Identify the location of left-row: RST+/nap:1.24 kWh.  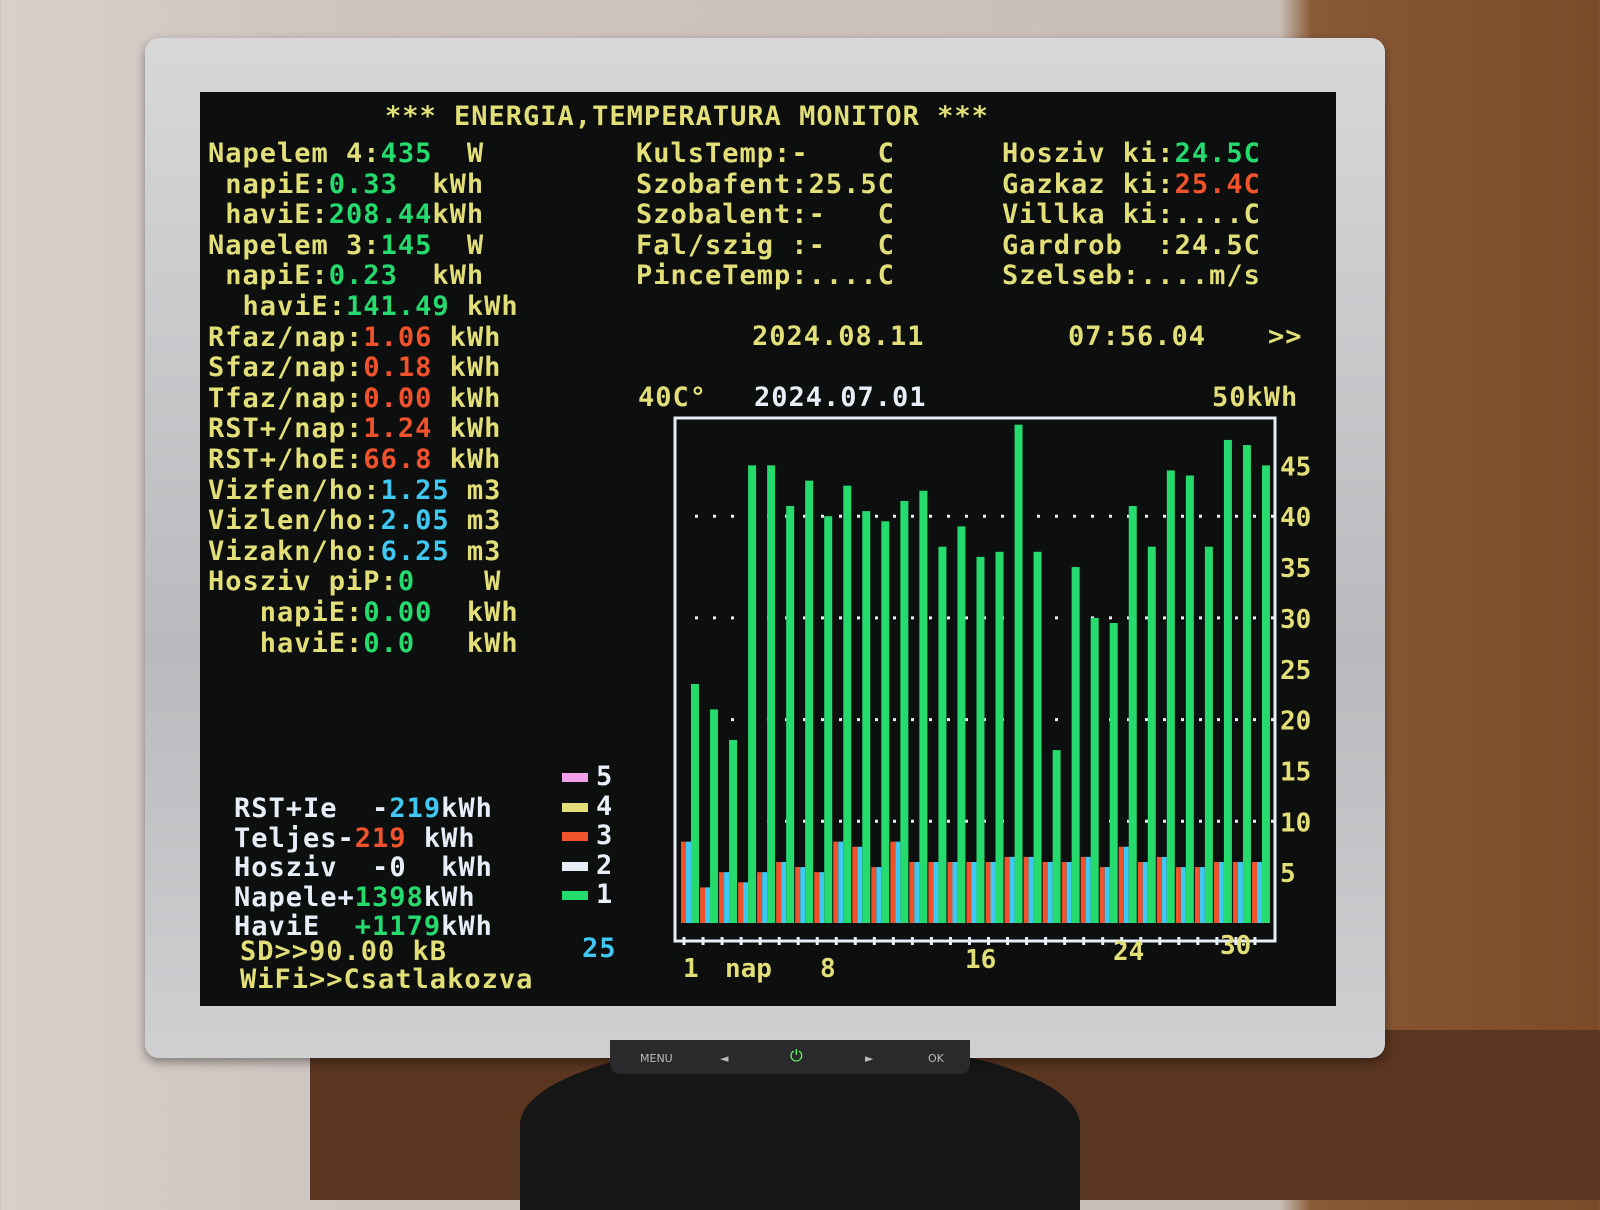
(354, 429).